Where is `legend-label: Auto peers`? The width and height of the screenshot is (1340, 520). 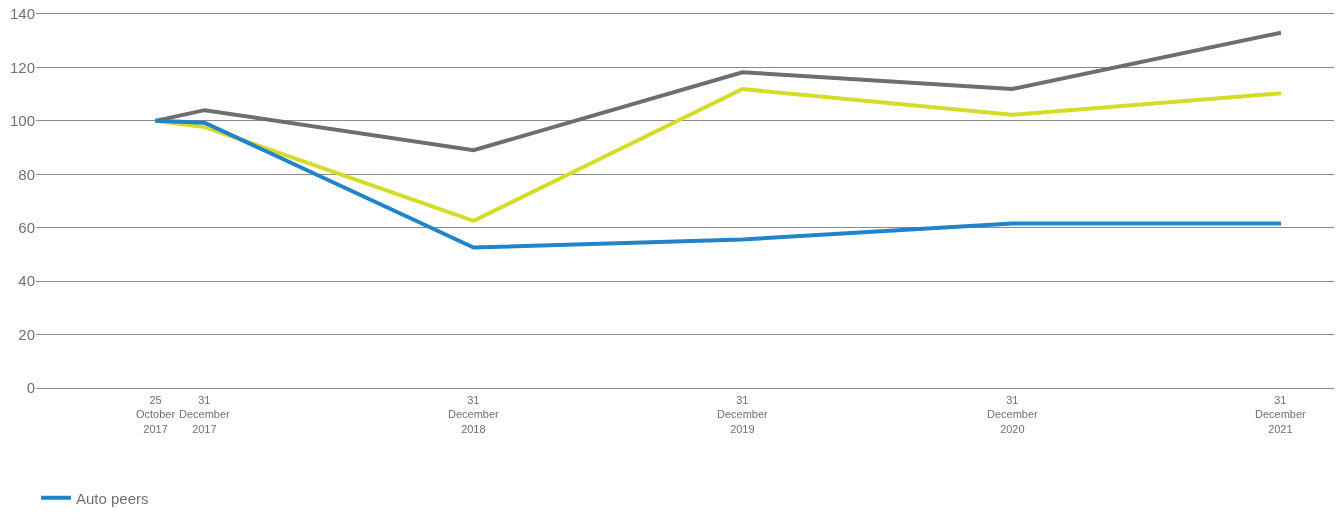 legend-label: Auto peers is located at coordinates (112, 498).